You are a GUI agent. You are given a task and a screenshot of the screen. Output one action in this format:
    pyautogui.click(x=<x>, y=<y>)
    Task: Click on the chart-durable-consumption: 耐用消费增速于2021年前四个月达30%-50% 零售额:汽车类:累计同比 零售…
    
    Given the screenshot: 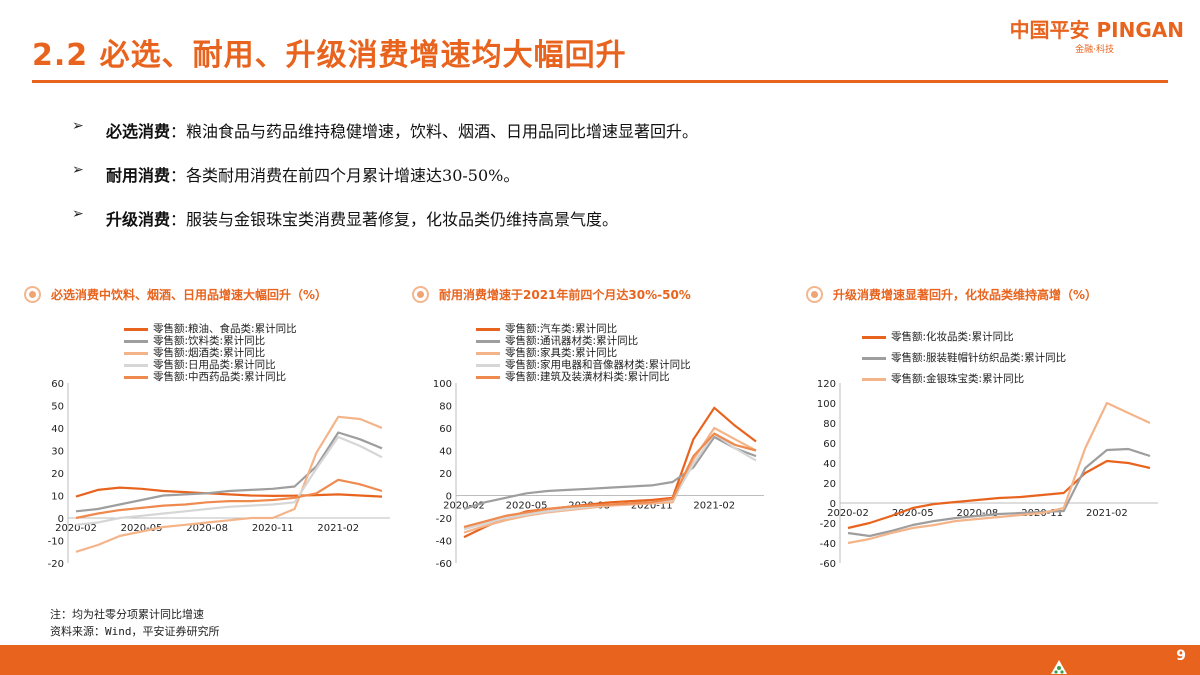 What is the action you would take?
    pyautogui.click(x=597, y=433)
    